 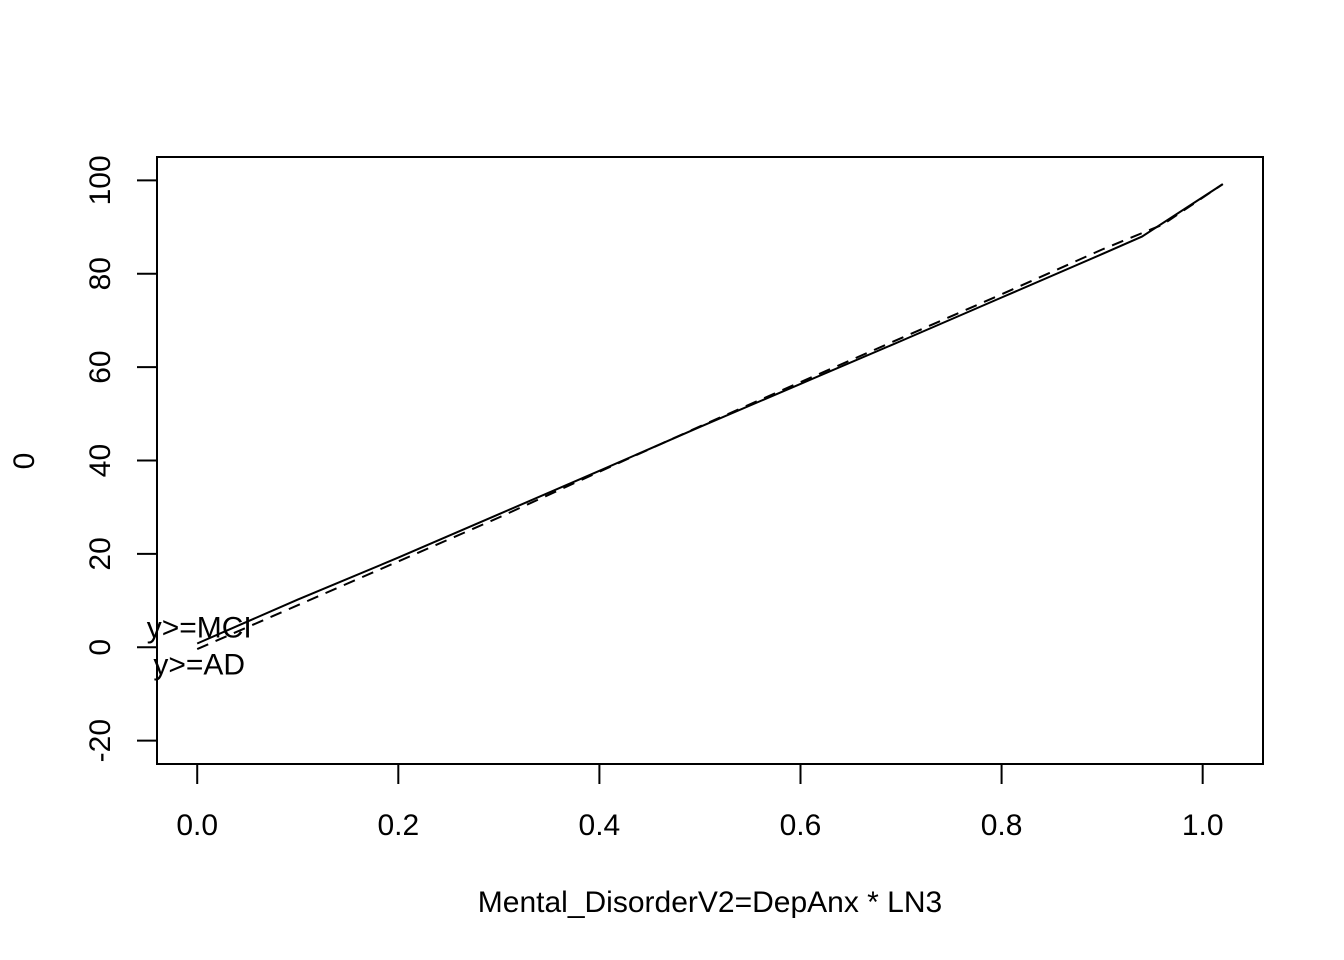 I want to click on x-tick-label: 0.6, so click(x=801, y=825).